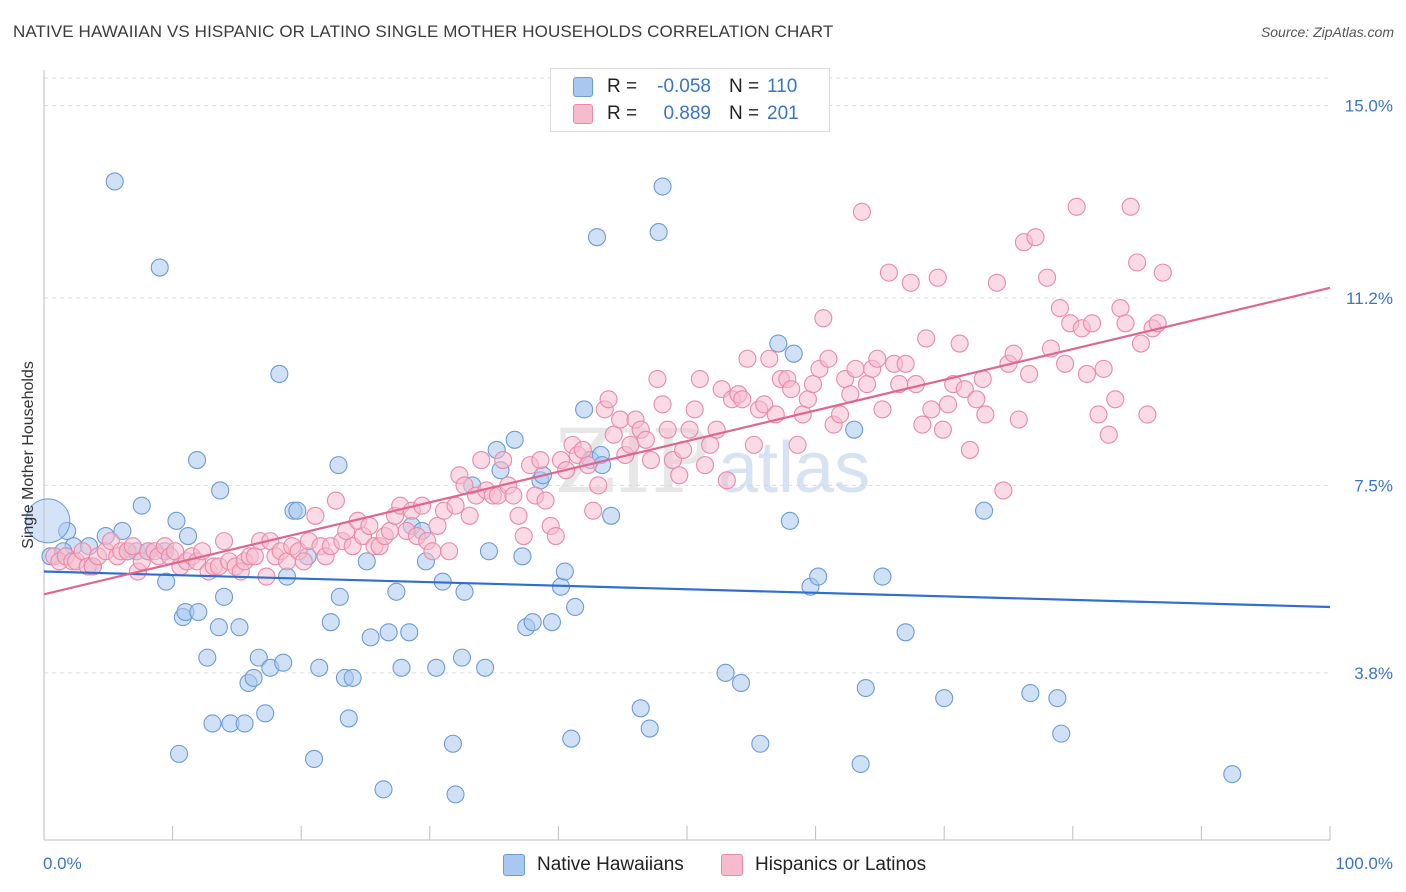  I want to click on legend-n-label: N =, so click(744, 86).